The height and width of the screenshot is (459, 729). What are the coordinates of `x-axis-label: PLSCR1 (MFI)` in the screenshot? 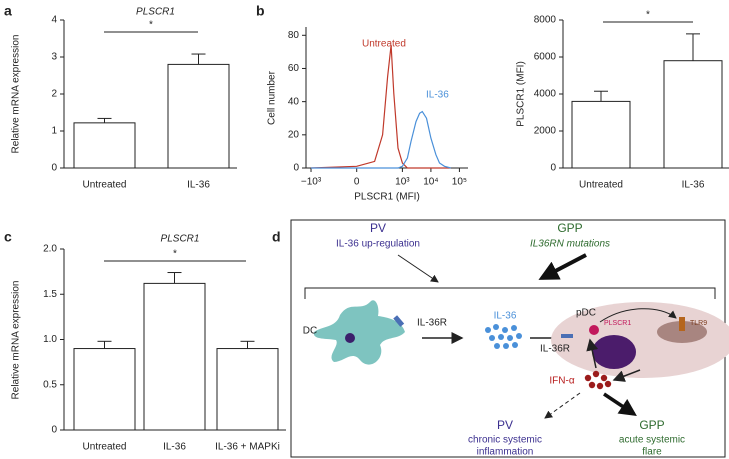 It's located at (387, 197).